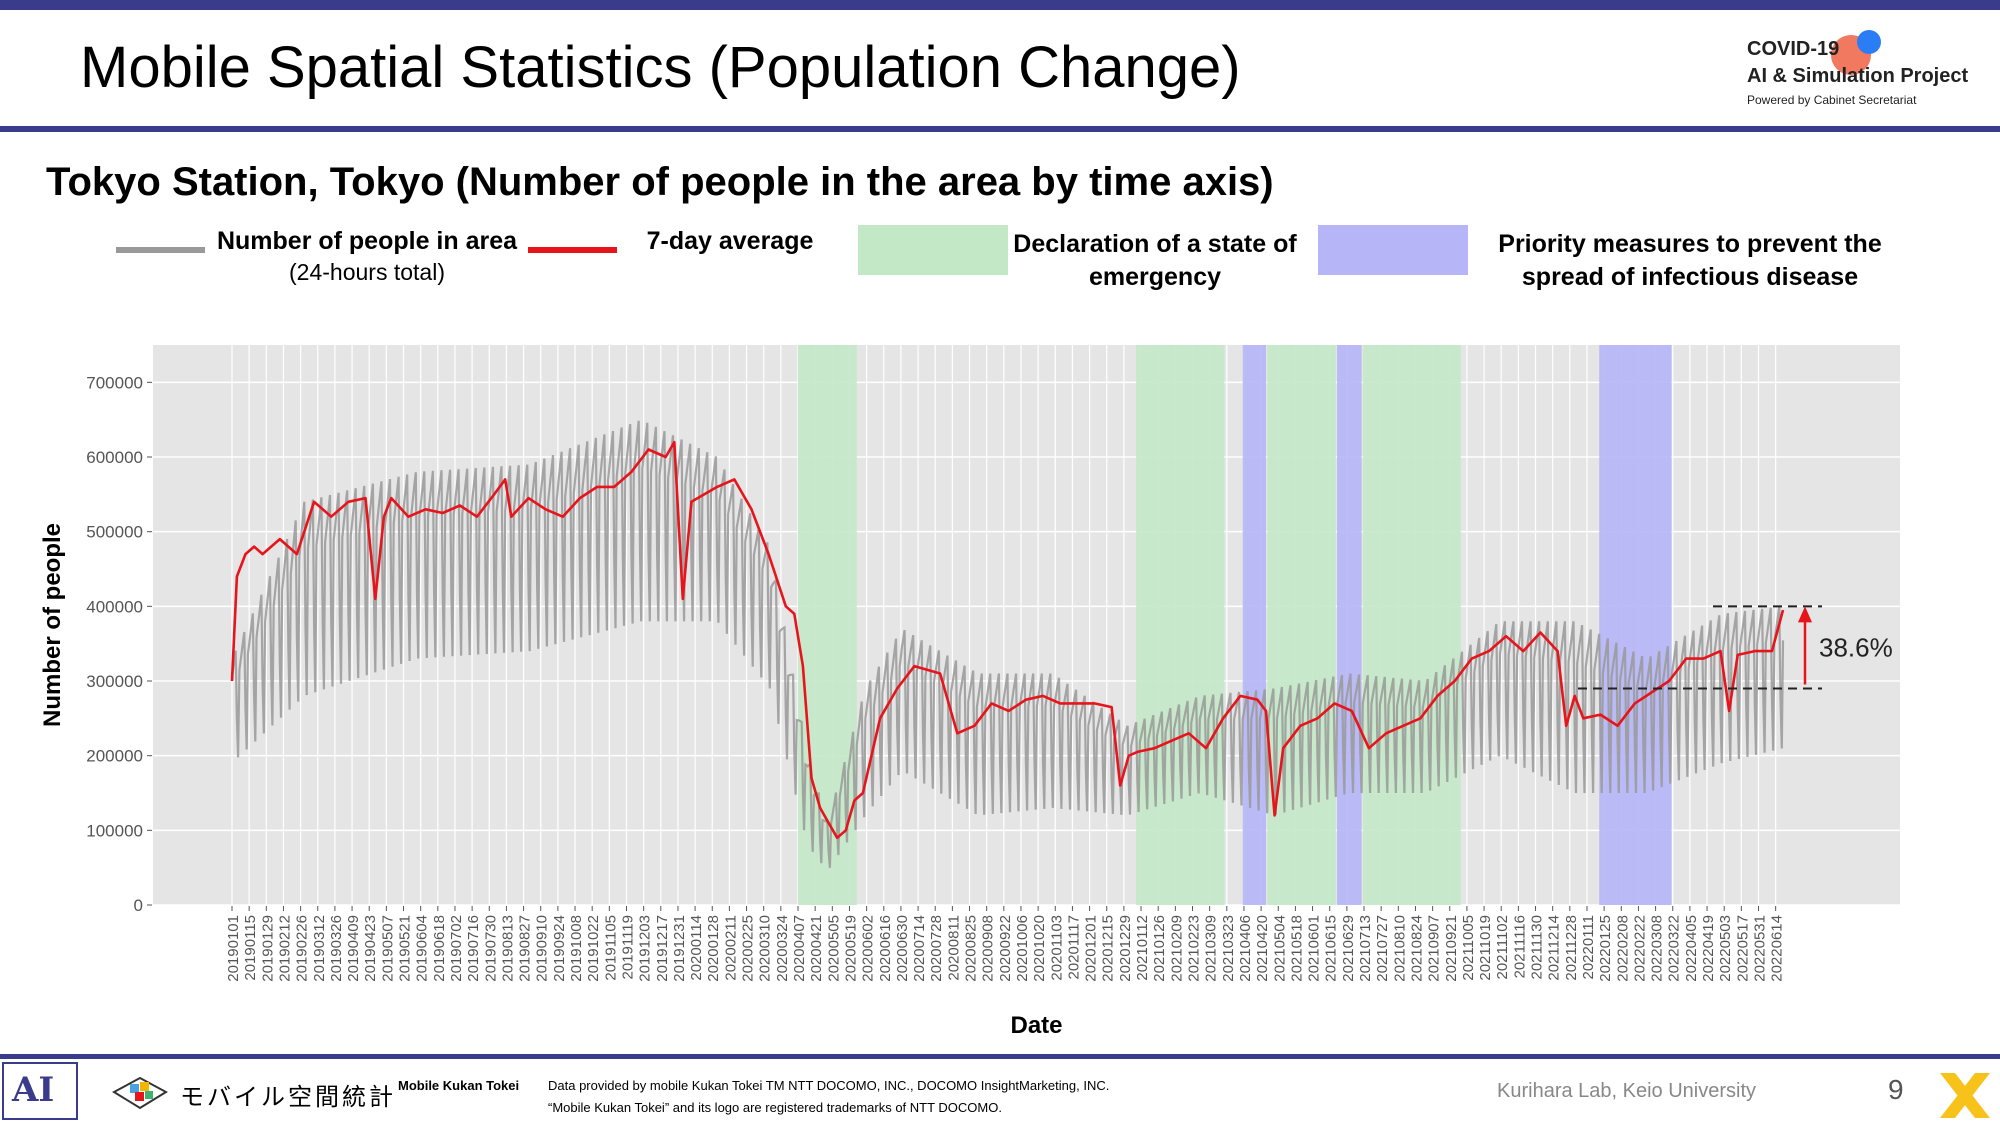 The width and height of the screenshot is (2000, 1125). Describe the element at coordinates (1674, 948) in the screenshot. I see `x-tick-label: 20220322` at that location.